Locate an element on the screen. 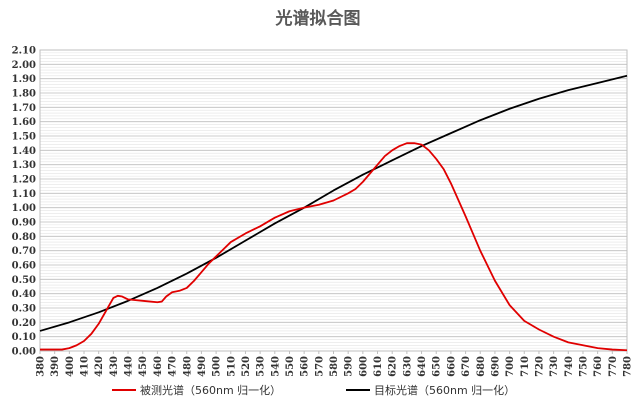 The image size is (637, 407). y-tick-label: 1.50 is located at coordinates (24, 137).